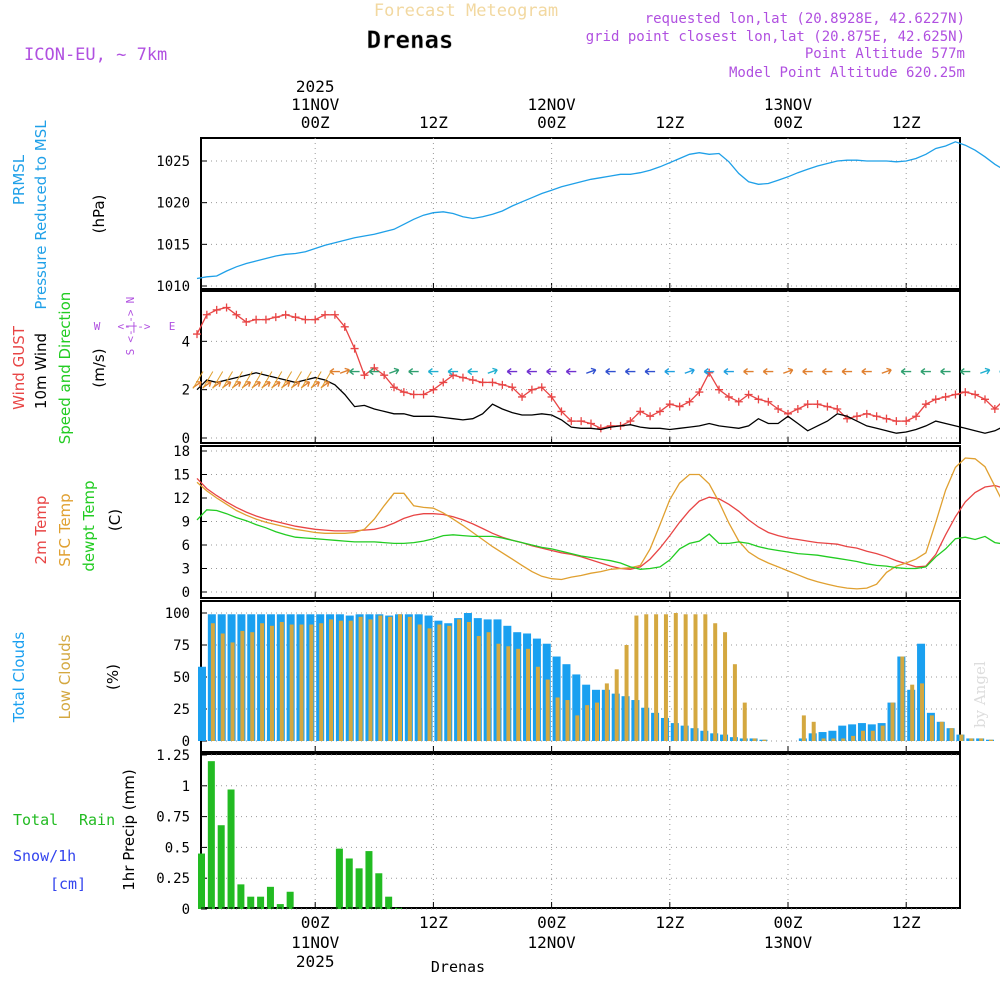  I want to click on pressure-ytick-label: 1015, so click(173, 245).